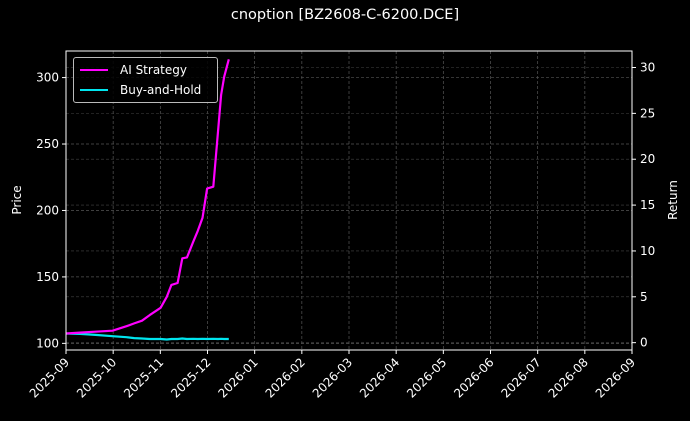 Image resolution: width=690 pixels, height=421 pixels. What do you see at coordinates (147, 336) in the screenshot?
I see `series-buy-and-hold` at bounding box center [147, 336].